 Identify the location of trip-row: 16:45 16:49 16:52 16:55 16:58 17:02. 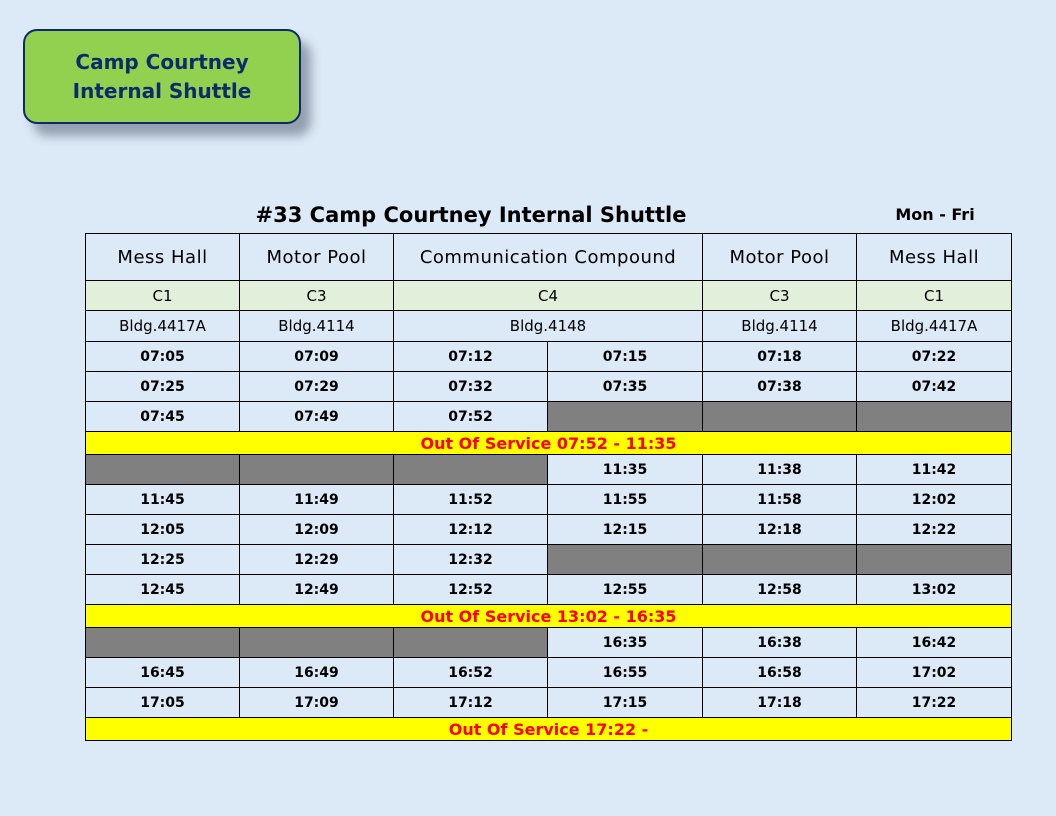
(549, 672).